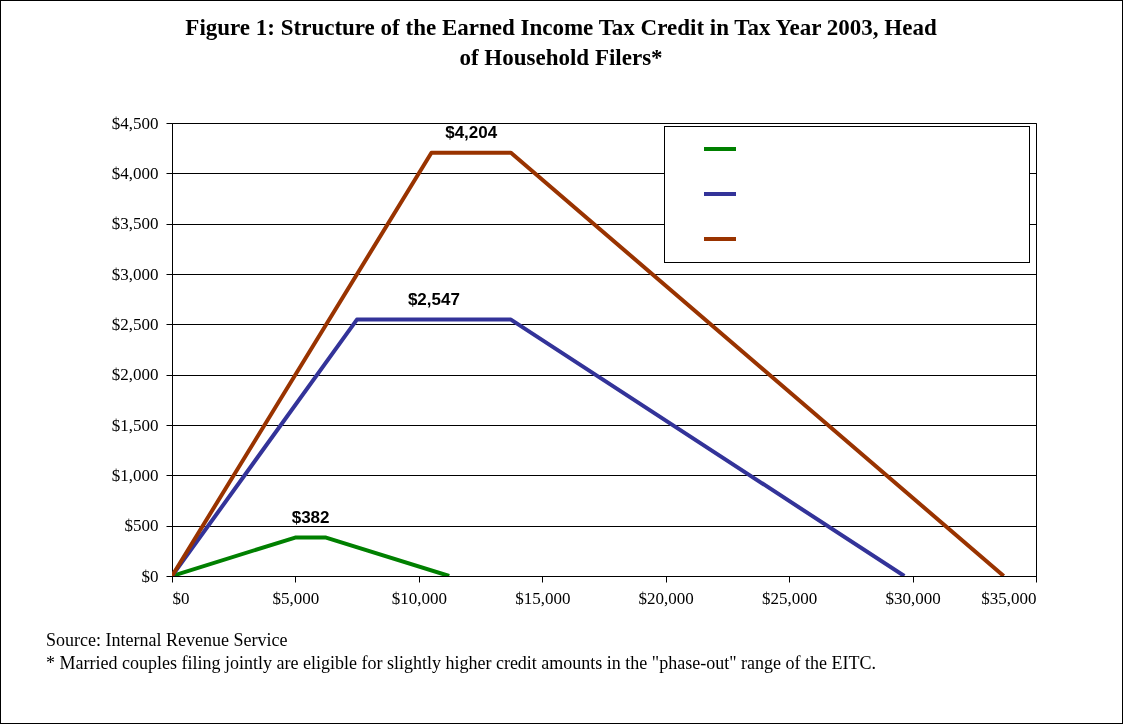  I want to click on x-tick-label: $15,000, so click(543, 598).